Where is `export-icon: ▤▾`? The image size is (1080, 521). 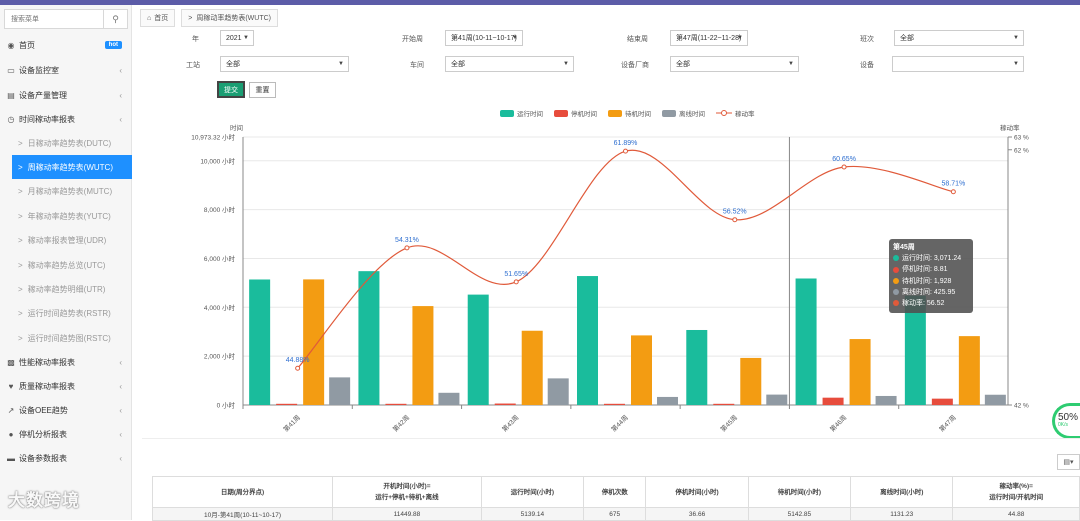
export-icon: ▤▾ is located at coordinates (1068, 462).